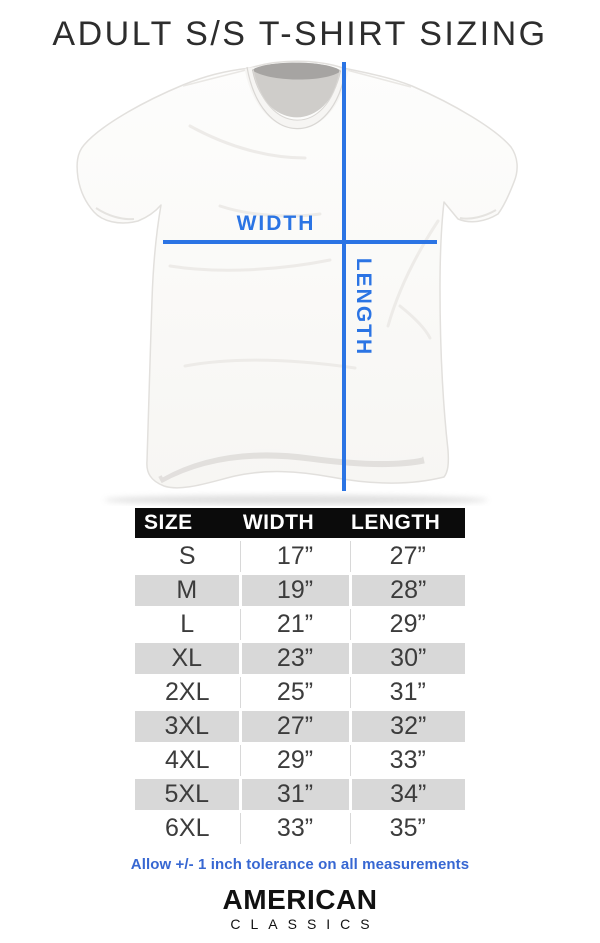  Describe the element at coordinates (187, 590) in the screenshot. I see `cell-size: M` at that location.